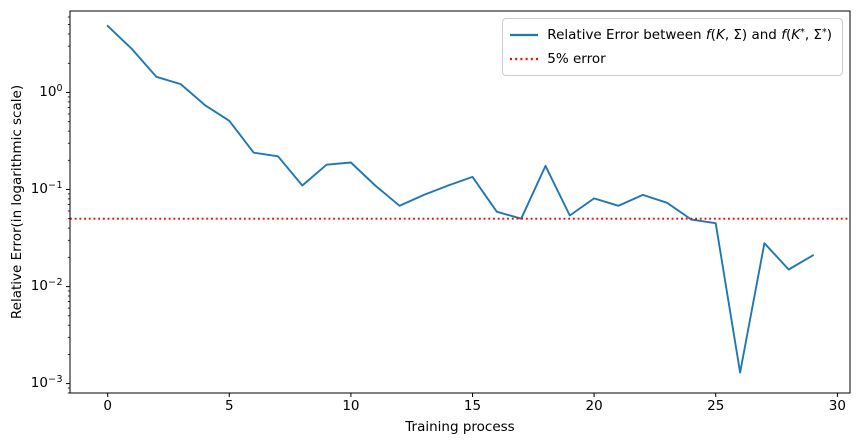 Image resolution: width=857 pixels, height=448 pixels. Describe the element at coordinates (472, 406) in the screenshot. I see `x-tick-label: 15` at that location.